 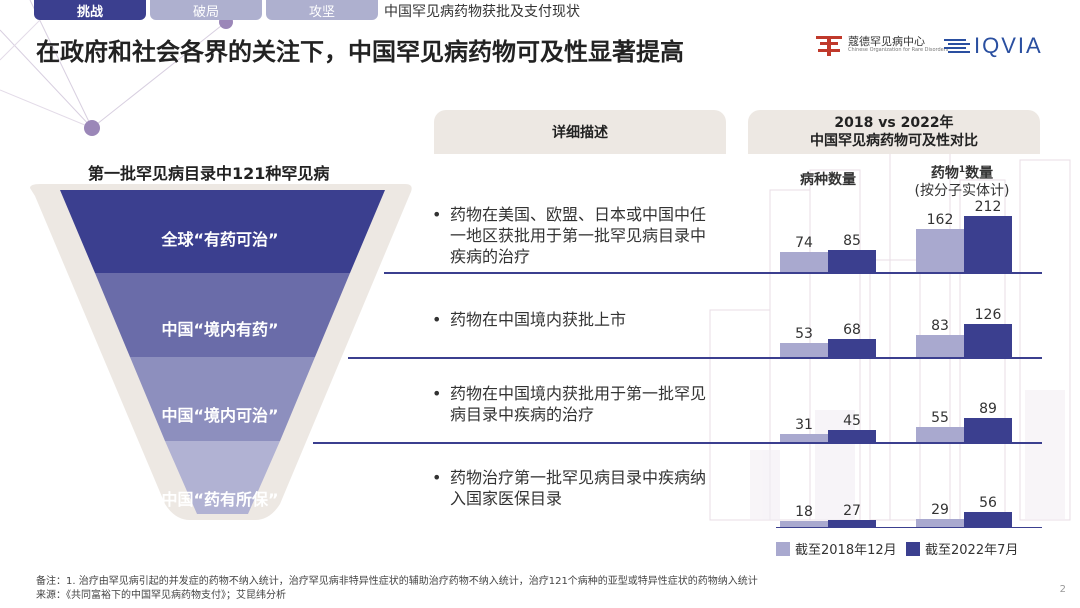 What do you see at coordinates (957, 46) in the screenshot?
I see `iqvia-logo-icon` at bounding box center [957, 46].